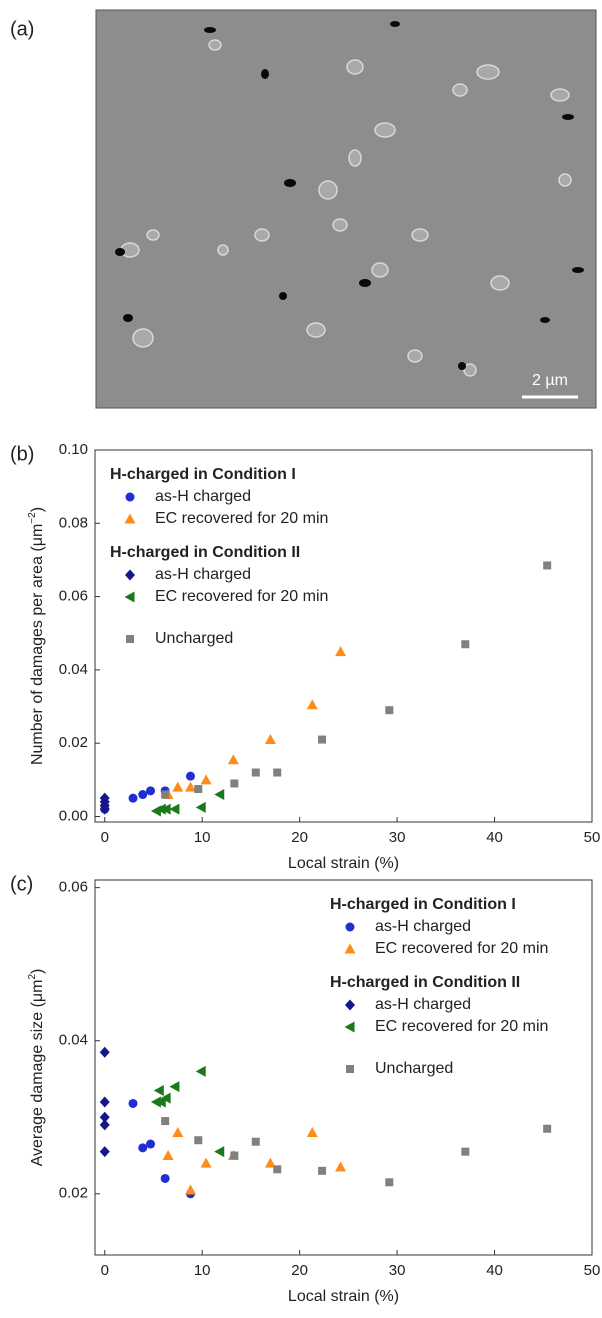 The height and width of the screenshot is (1318, 602). I want to click on y-axis-label-part: 2, so click(32, 977).